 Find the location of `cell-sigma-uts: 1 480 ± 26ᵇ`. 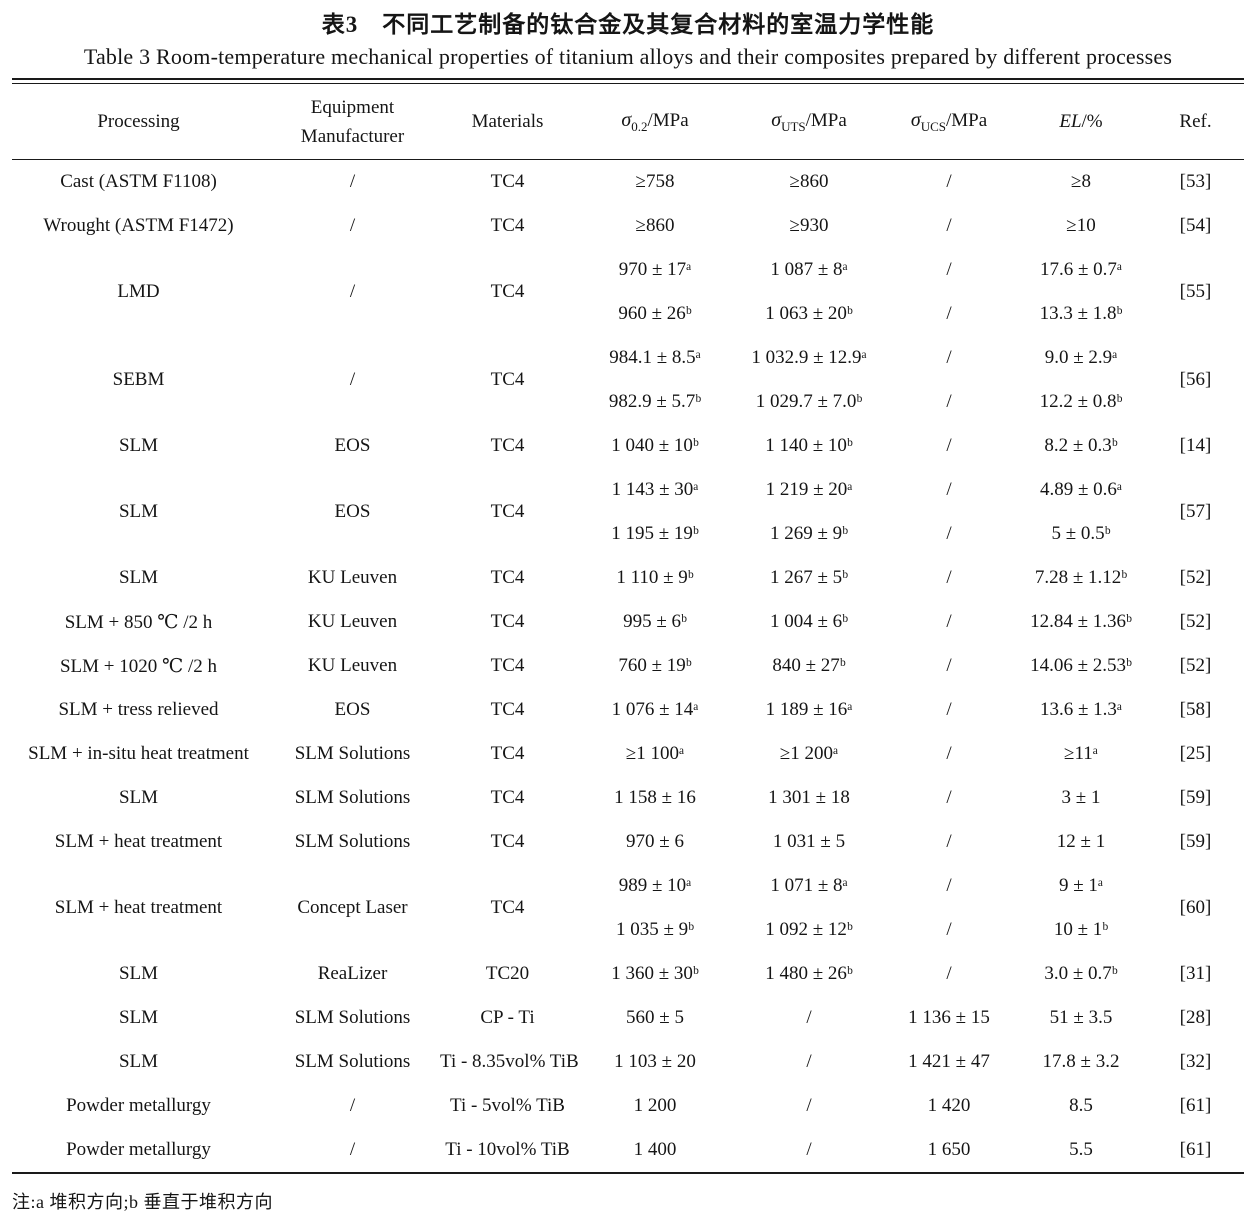

cell-sigma-uts: 1 480 ± 26ᵇ is located at coordinates (809, 973).